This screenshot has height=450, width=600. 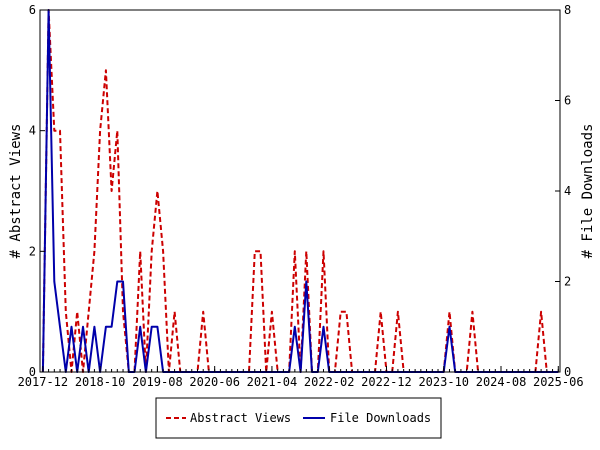 I want to click on x-tick-label: 2018-10, so click(x=100, y=382).